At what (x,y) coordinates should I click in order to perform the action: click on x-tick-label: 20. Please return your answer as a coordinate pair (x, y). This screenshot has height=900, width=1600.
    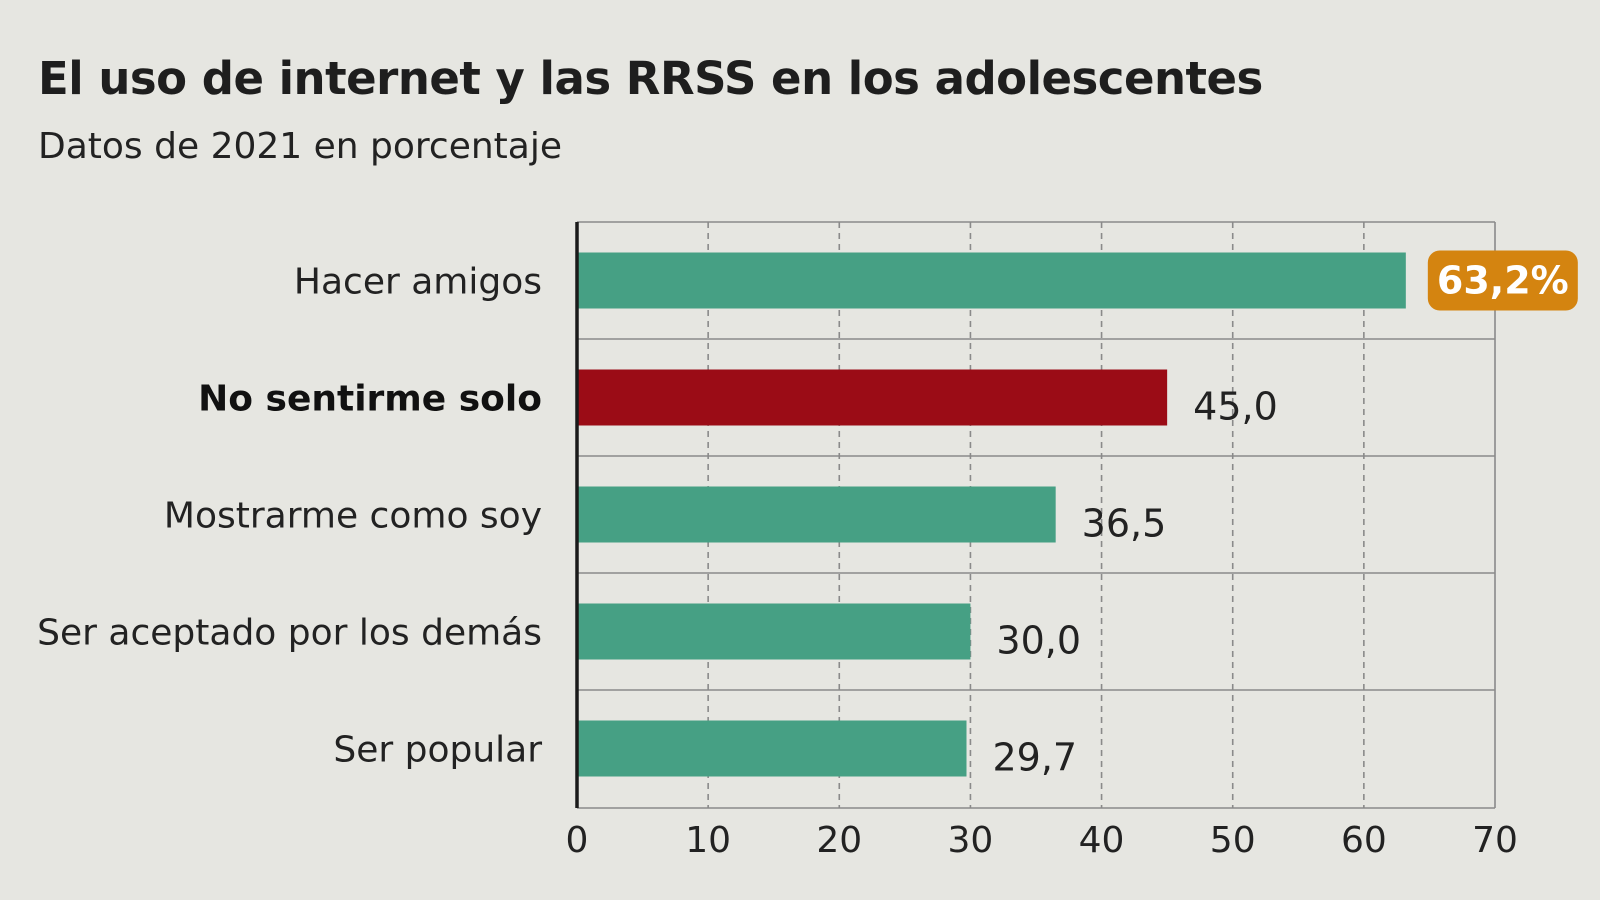
    Looking at the image, I should click on (839, 840).